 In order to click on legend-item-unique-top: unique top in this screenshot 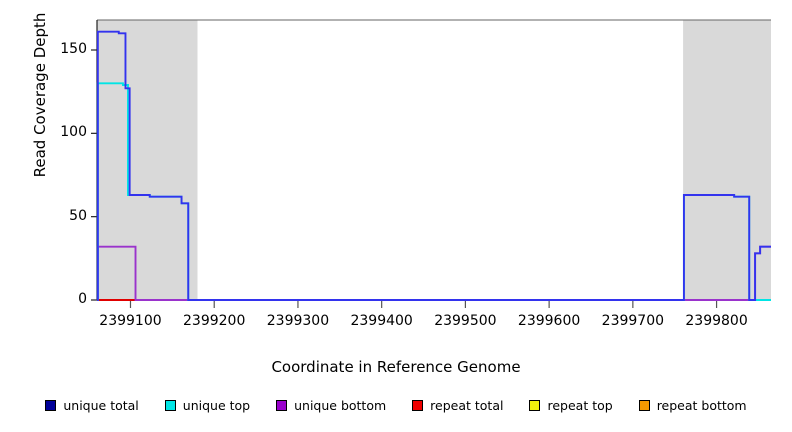, I will do `click(207, 405)`.